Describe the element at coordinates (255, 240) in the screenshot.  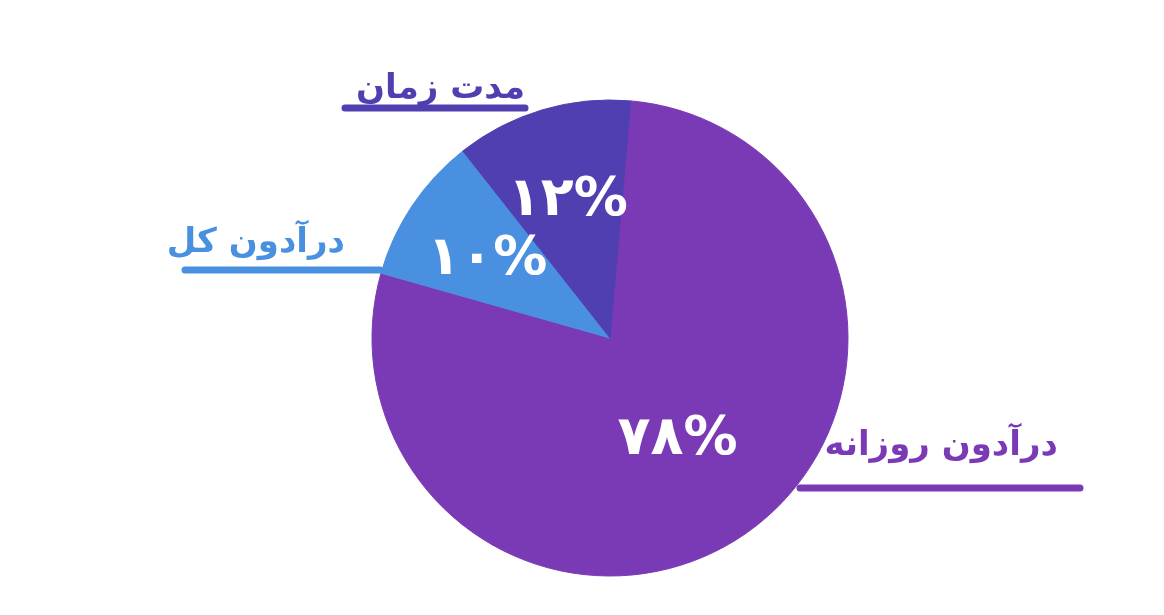
I see `slice-label: درآدون کل` at that location.